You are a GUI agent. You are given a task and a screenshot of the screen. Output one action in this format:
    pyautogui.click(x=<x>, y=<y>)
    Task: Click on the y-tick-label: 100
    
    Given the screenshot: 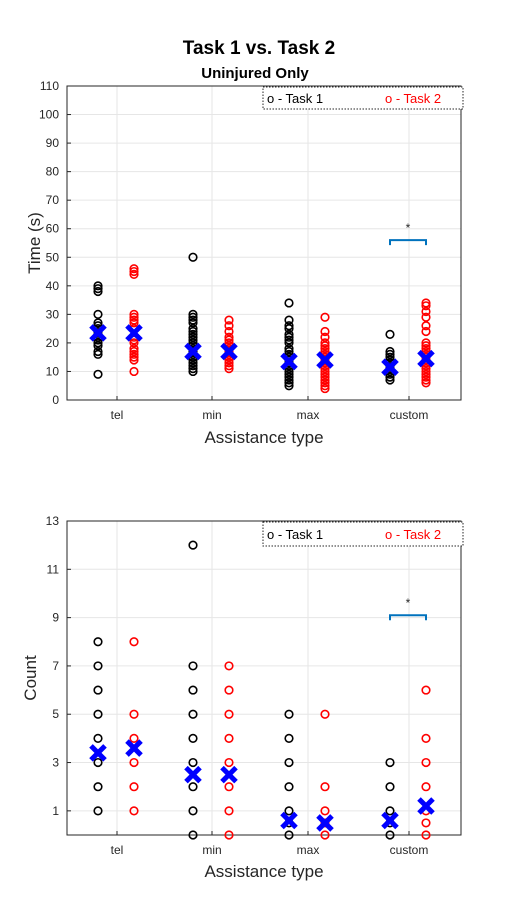 What is the action you would take?
    pyautogui.click(x=49, y=115)
    